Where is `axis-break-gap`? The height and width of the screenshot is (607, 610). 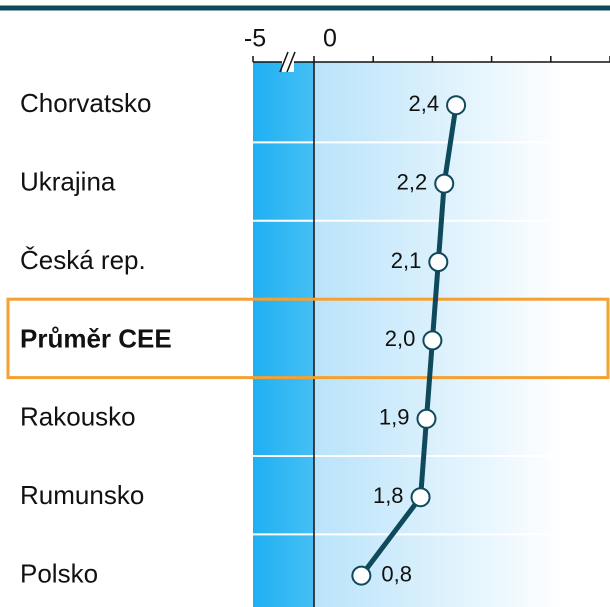 axis-break-gap is located at coordinates (288, 62).